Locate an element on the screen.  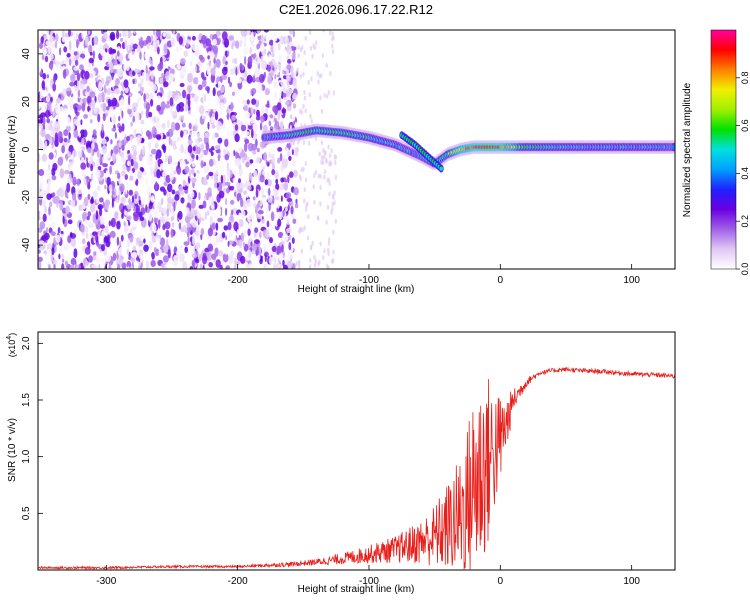
colorbar-tick-label: 0.2 is located at coordinates (745, 221).